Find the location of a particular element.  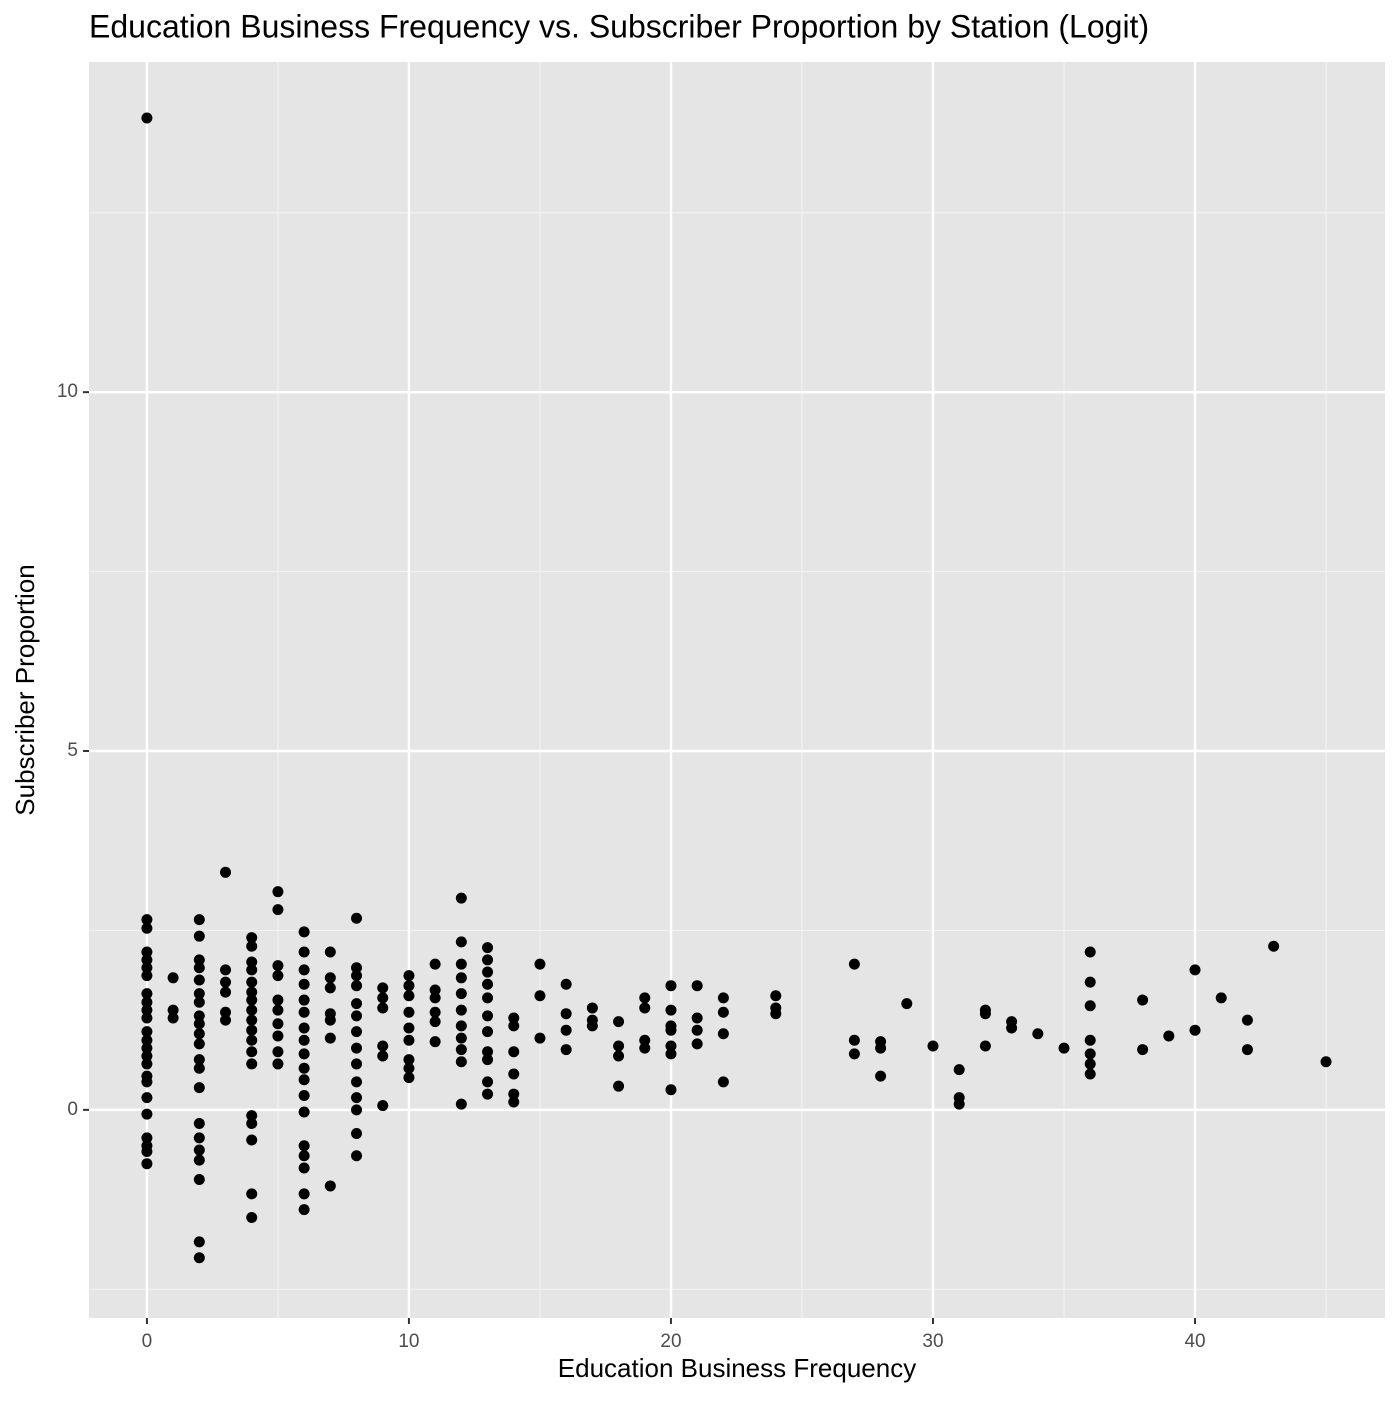

x-axis-title: Education Business Frequency is located at coordinates (737, 1368).